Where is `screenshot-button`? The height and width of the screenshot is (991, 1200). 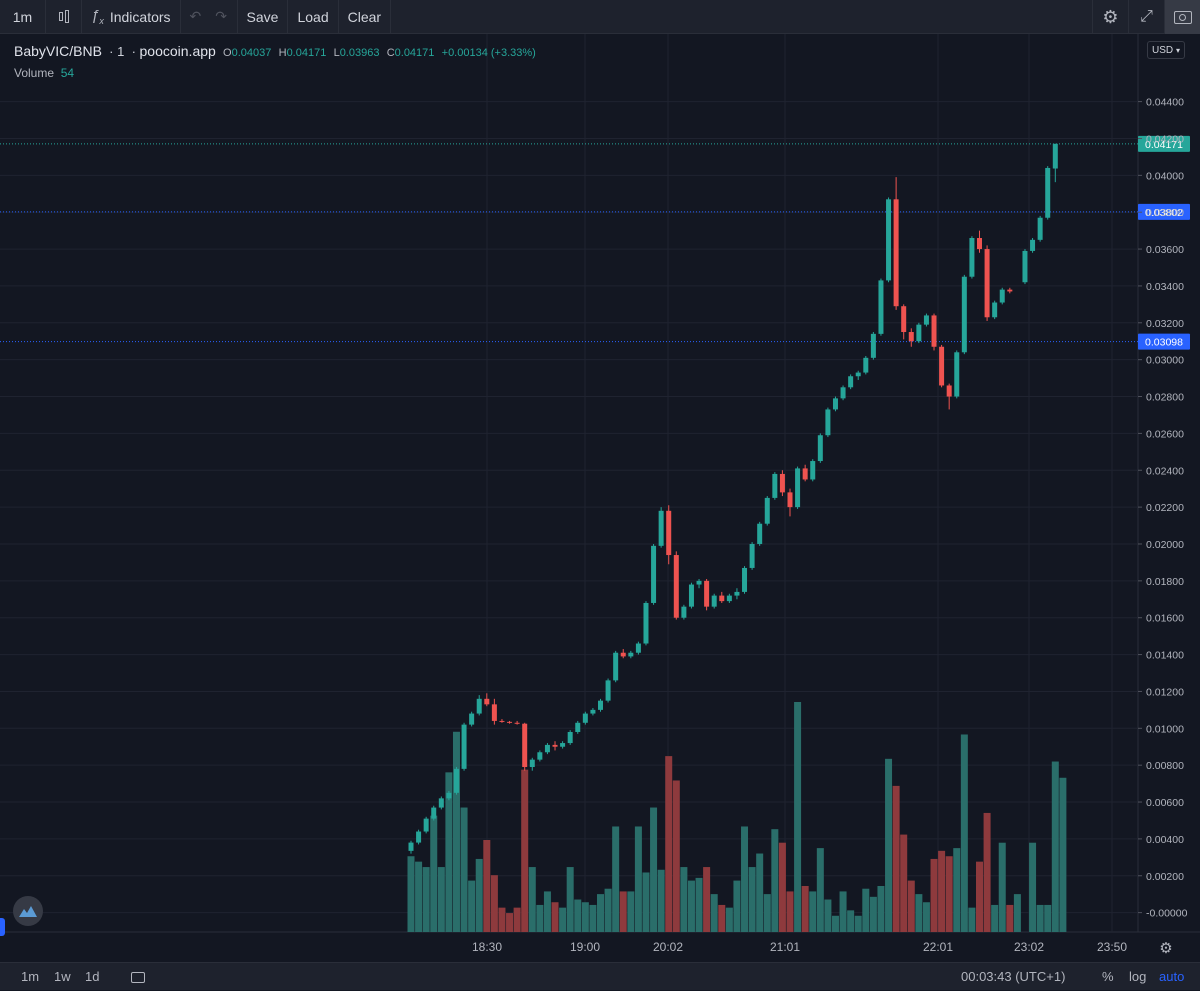
screenshot-button is located at coordinates (1182, 17).